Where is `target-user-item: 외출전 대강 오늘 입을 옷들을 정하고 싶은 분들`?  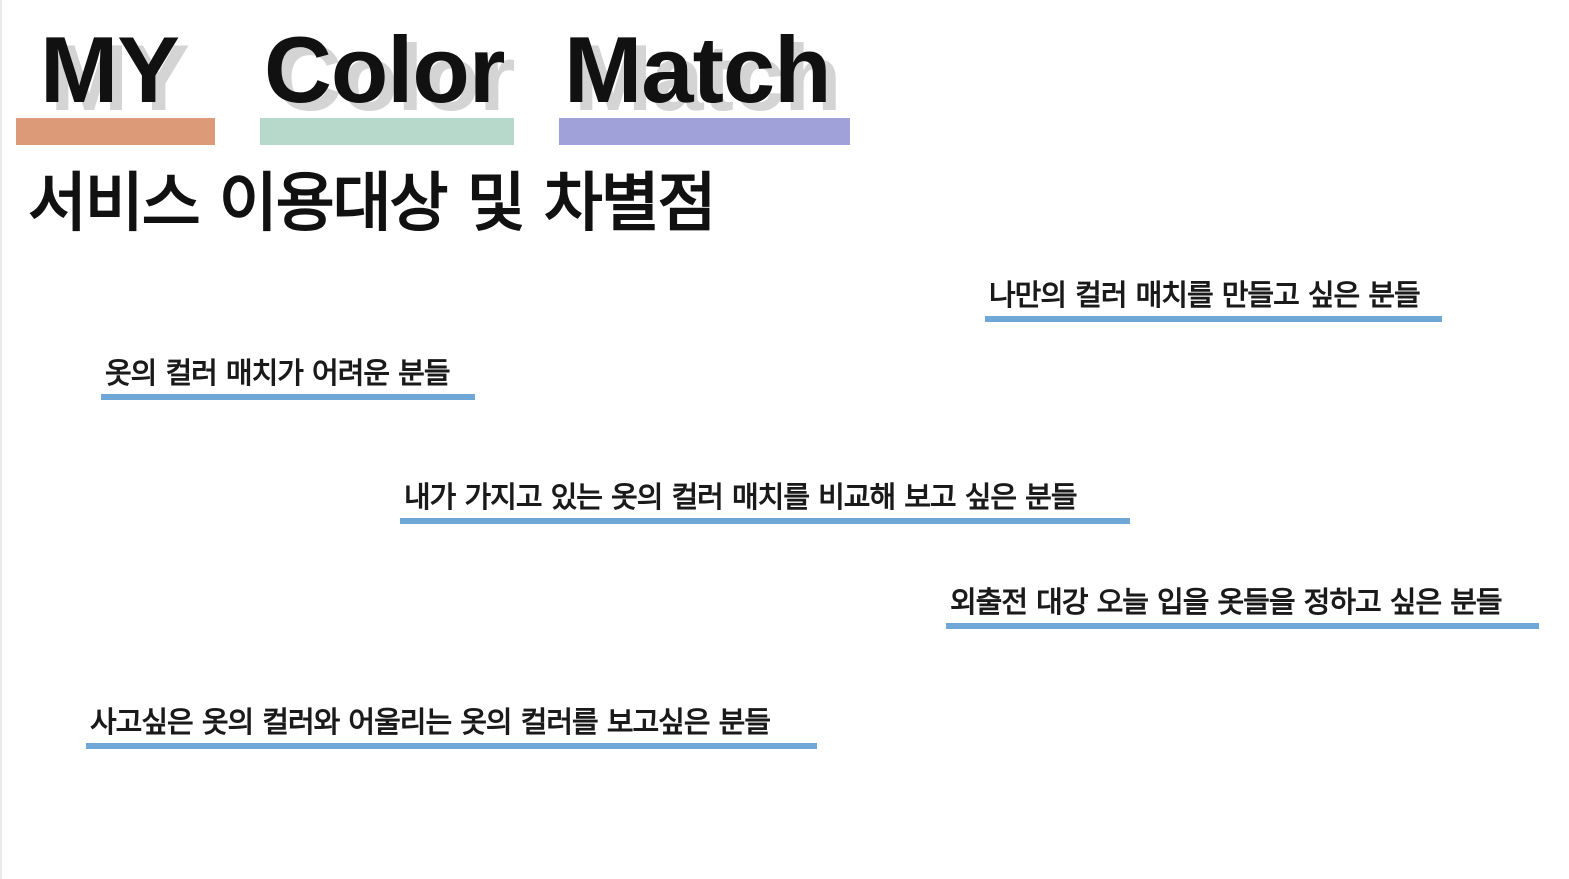 target-user-item: 외출전 대강 오늘 입을 옷들을 정하고 싶은 분들 is located at coordinates (1242, 606).